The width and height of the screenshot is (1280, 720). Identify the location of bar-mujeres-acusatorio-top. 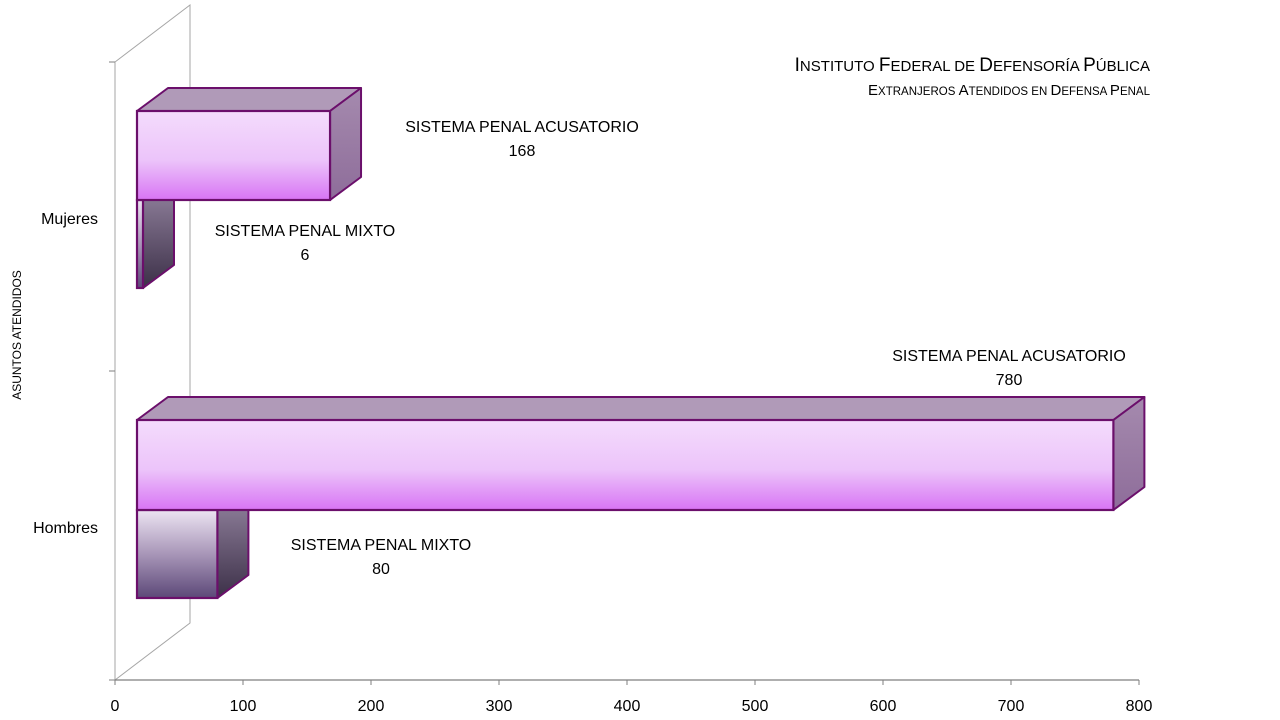
(249, 99).